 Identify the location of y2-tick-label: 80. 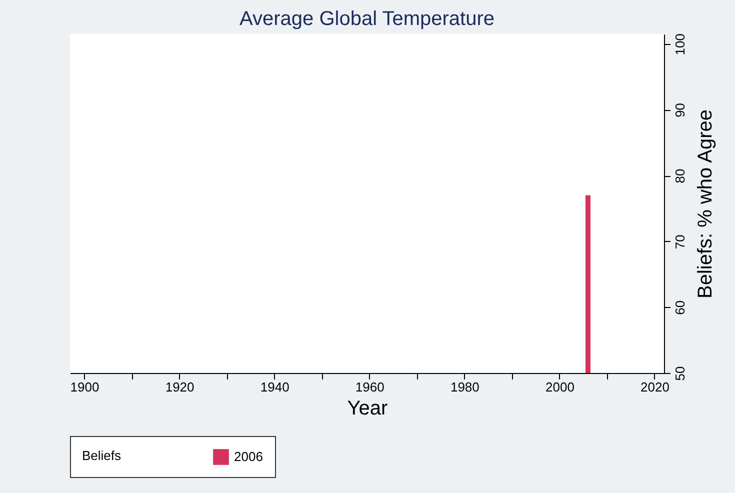
(680, 176).